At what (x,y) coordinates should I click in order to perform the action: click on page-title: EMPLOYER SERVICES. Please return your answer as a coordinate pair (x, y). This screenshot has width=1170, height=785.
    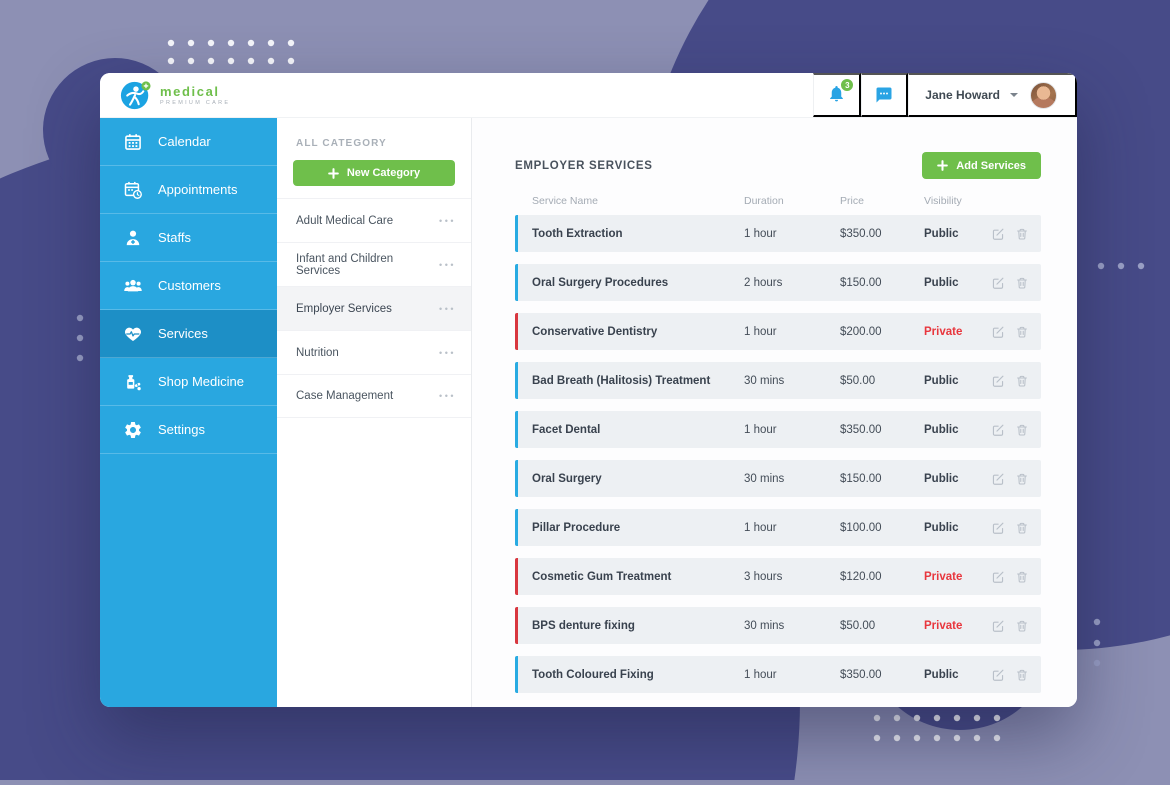
    Looking at the image, I should click on (584, 165).